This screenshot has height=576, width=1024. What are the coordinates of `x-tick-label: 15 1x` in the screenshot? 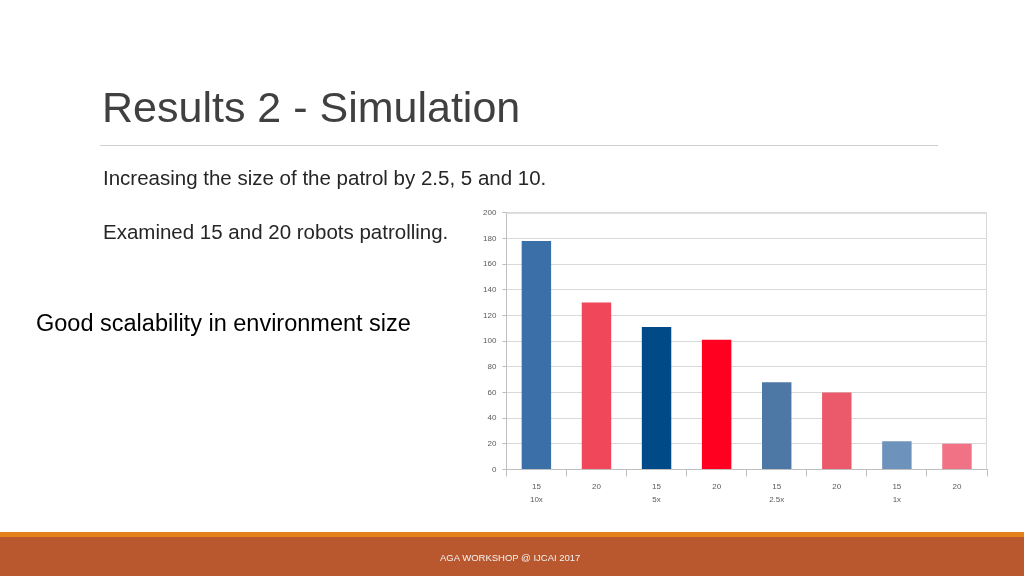 It's located at (897, 493).